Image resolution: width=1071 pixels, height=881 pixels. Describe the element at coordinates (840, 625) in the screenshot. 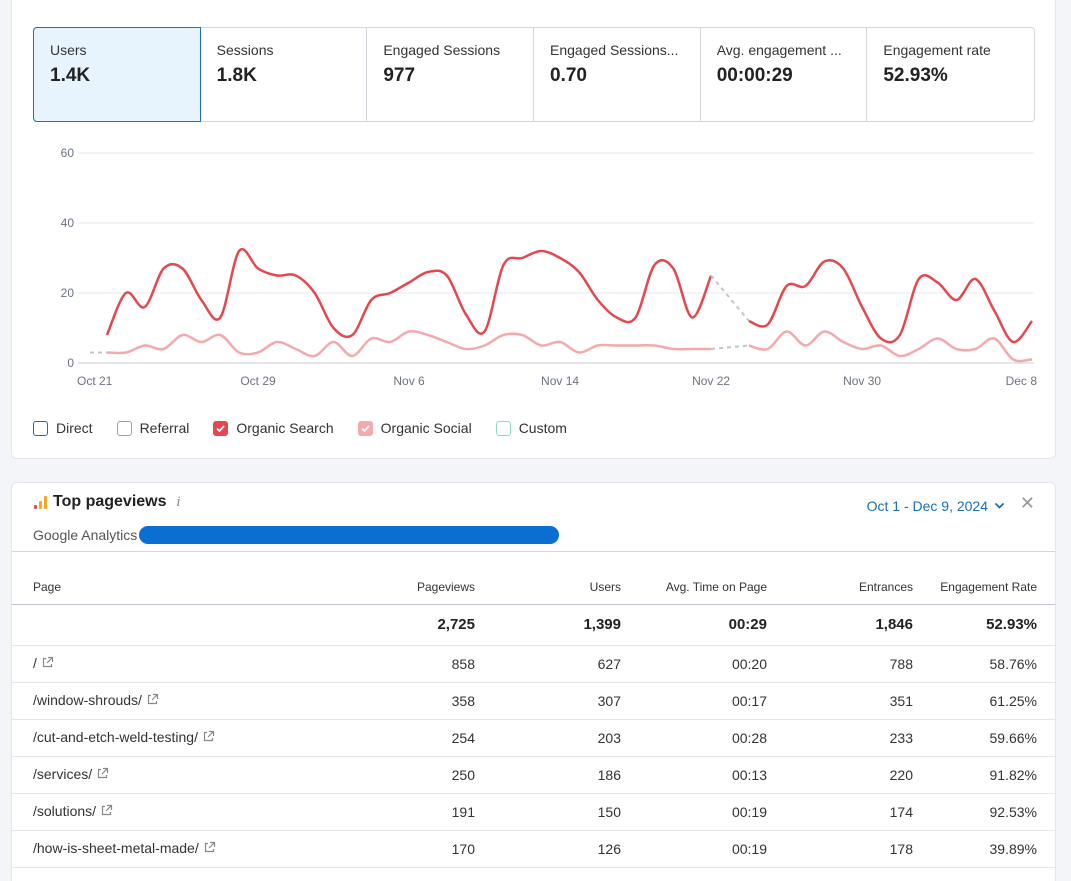

I see `total-cell: 1,846` at that location.